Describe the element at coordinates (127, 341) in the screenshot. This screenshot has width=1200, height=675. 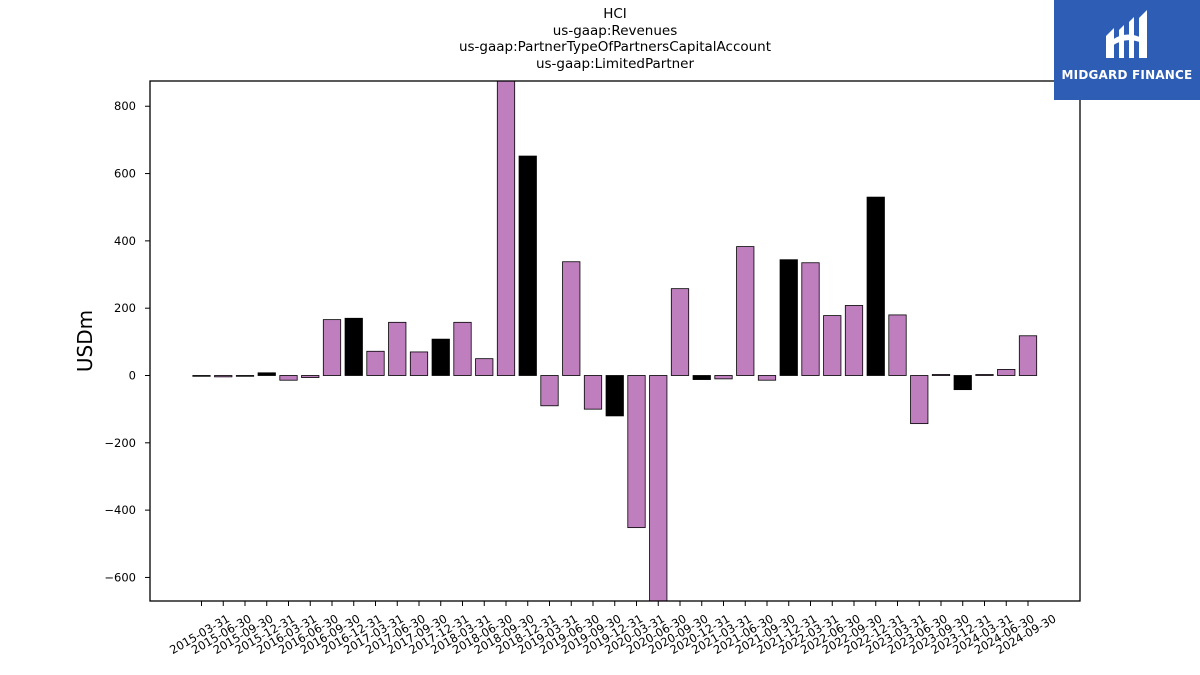
I see `y-axis: −600 −400 −200 0 200 400 600 800` at that location.